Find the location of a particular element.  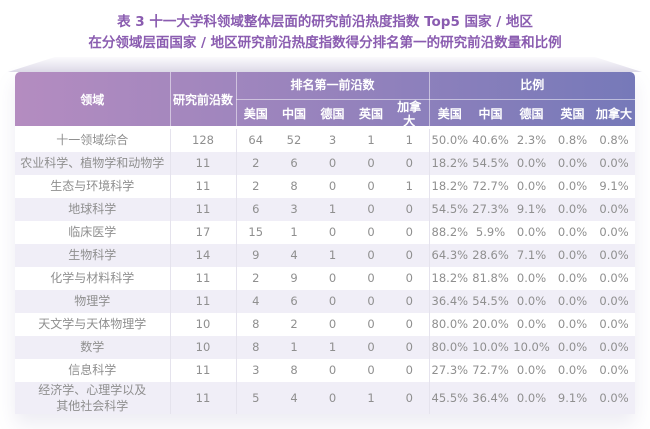

field-cell: 物理学 is located at coordinates (93, 301).